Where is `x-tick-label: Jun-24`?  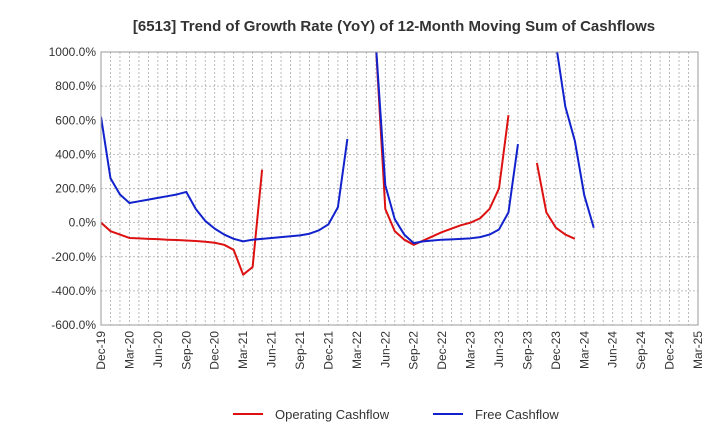
x-tick-label: Jun-24 is located at coordinates (613, 349).